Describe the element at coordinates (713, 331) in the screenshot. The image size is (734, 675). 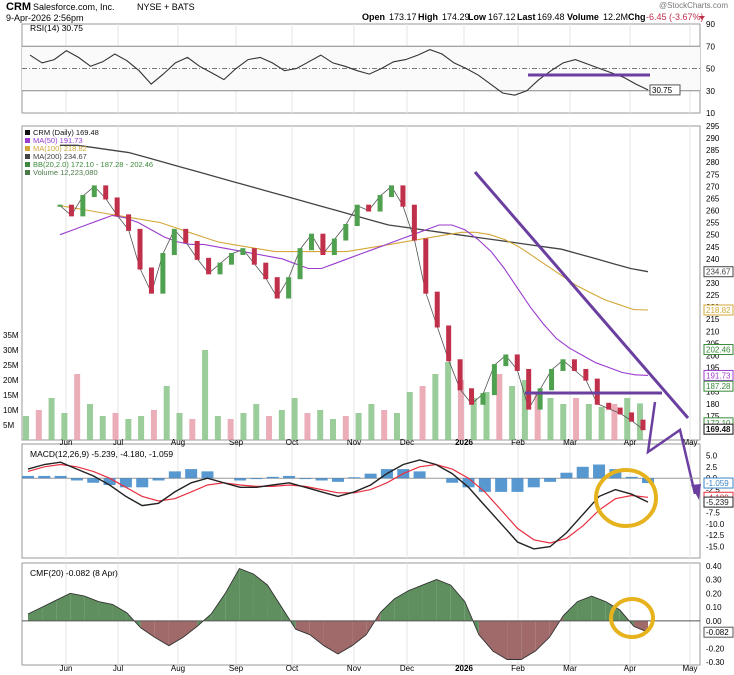
I see `price-y-tick: 210` at that location.